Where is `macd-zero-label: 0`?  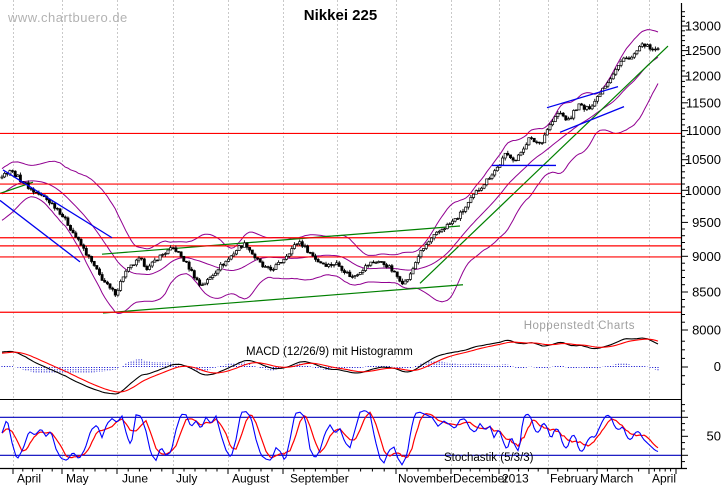
macd-zero-label: 0 is located at coordinates (717, 366).